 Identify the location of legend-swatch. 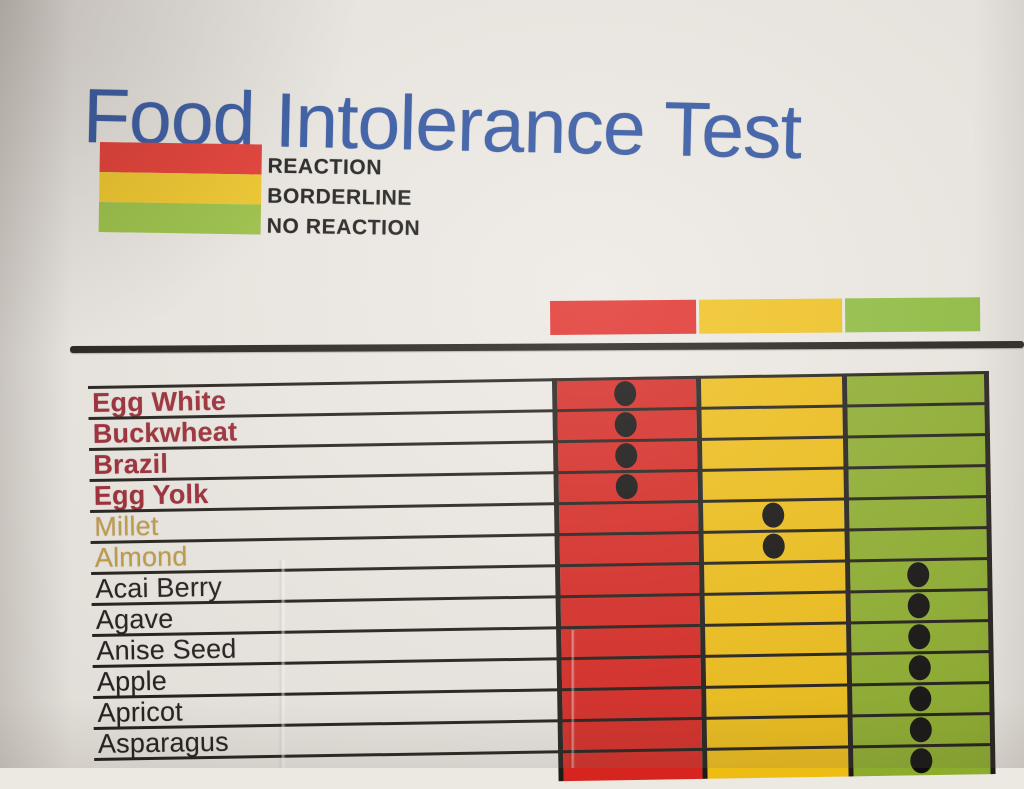
(180, 188).